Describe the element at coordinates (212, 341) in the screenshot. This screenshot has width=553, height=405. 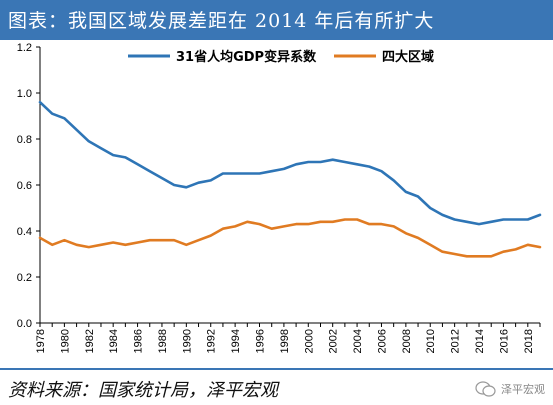
I see `x-tick-label: 1992` at that location.